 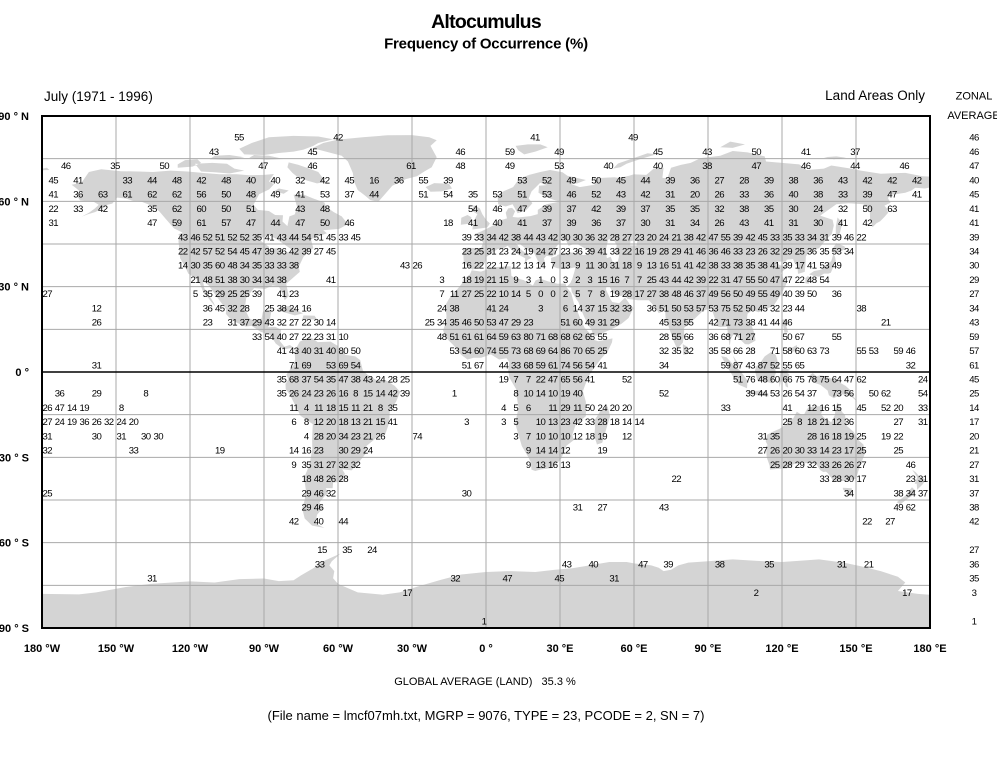 What do you see at coordinates (738, 351) in the screenshot?
I see `svg-text: 66` at bounding box center [738, 351].